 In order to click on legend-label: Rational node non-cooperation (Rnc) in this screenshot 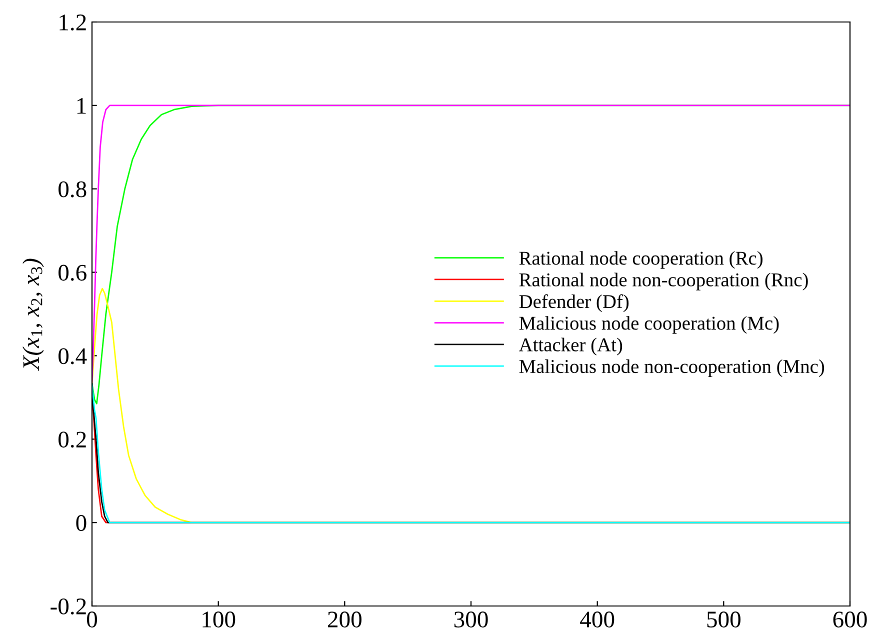, I will do `click(663, 281)`.